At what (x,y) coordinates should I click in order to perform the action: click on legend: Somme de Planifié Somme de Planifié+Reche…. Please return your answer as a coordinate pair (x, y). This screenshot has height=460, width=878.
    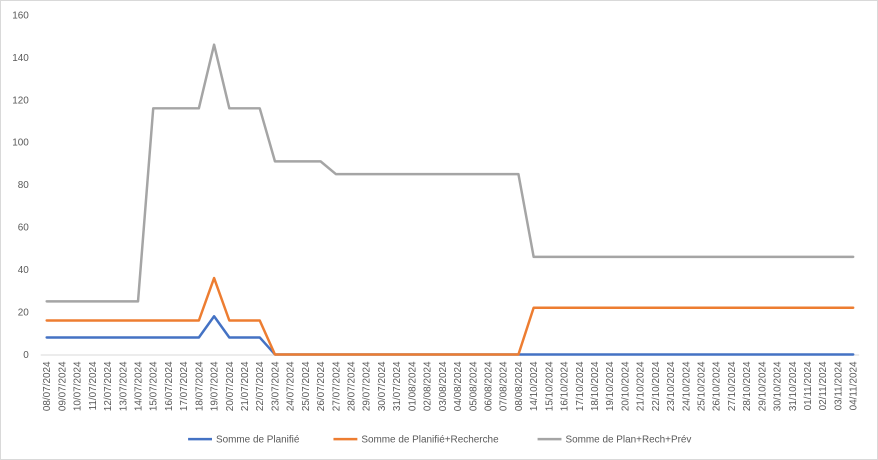
    Looking at the image, I should click on (439, 440).